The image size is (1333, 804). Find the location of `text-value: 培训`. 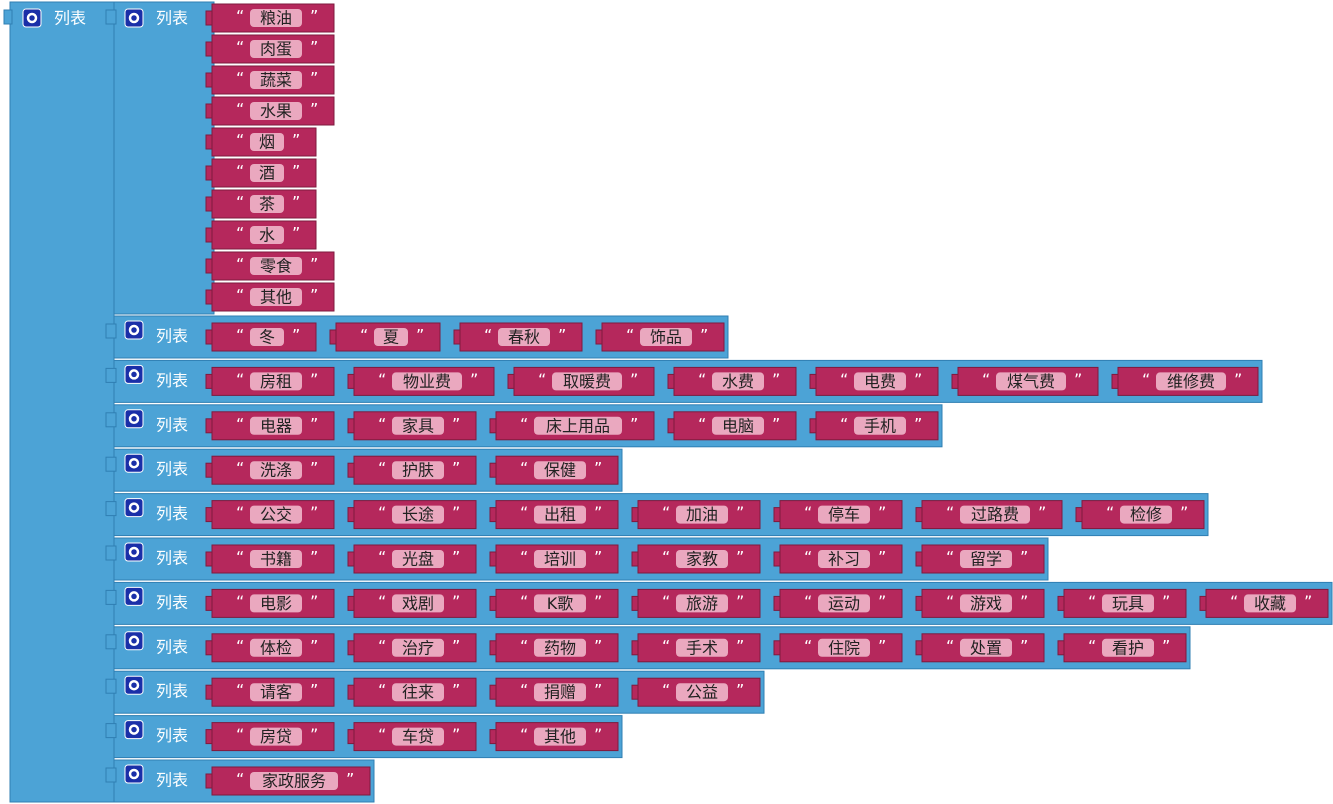

text-value: 培训 is located at coordinates (560, 559).